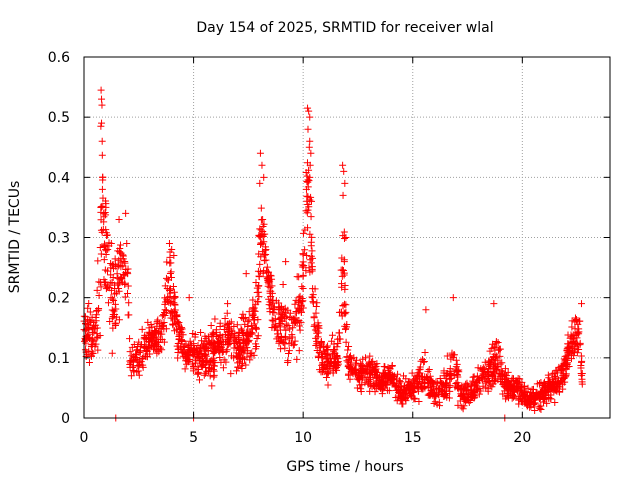 This screenshot has width=640, height=480. What do you see at coordinates (84, 438) in the screenshot?
I see `x-tick-label: 0` at bounding box center [84, 438].